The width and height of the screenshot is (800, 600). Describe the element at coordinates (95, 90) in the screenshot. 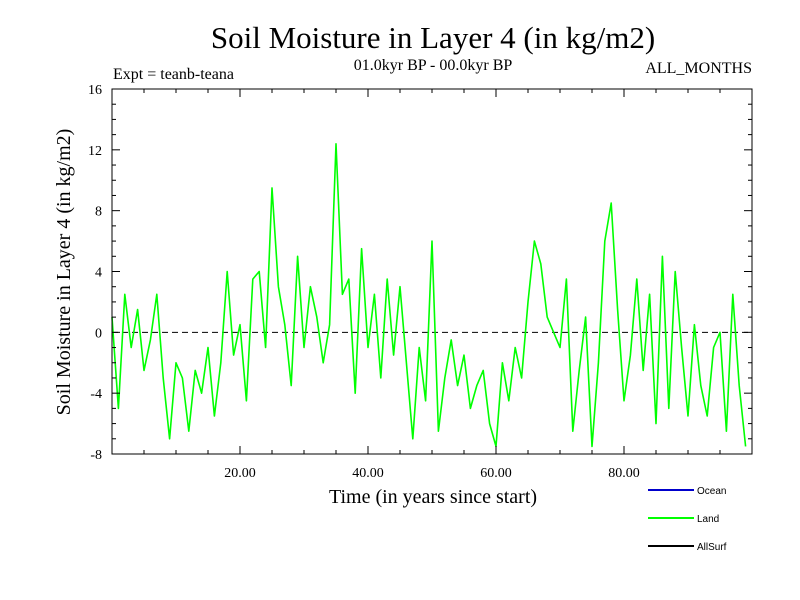

I see `y-tick-label: 16` at that location.